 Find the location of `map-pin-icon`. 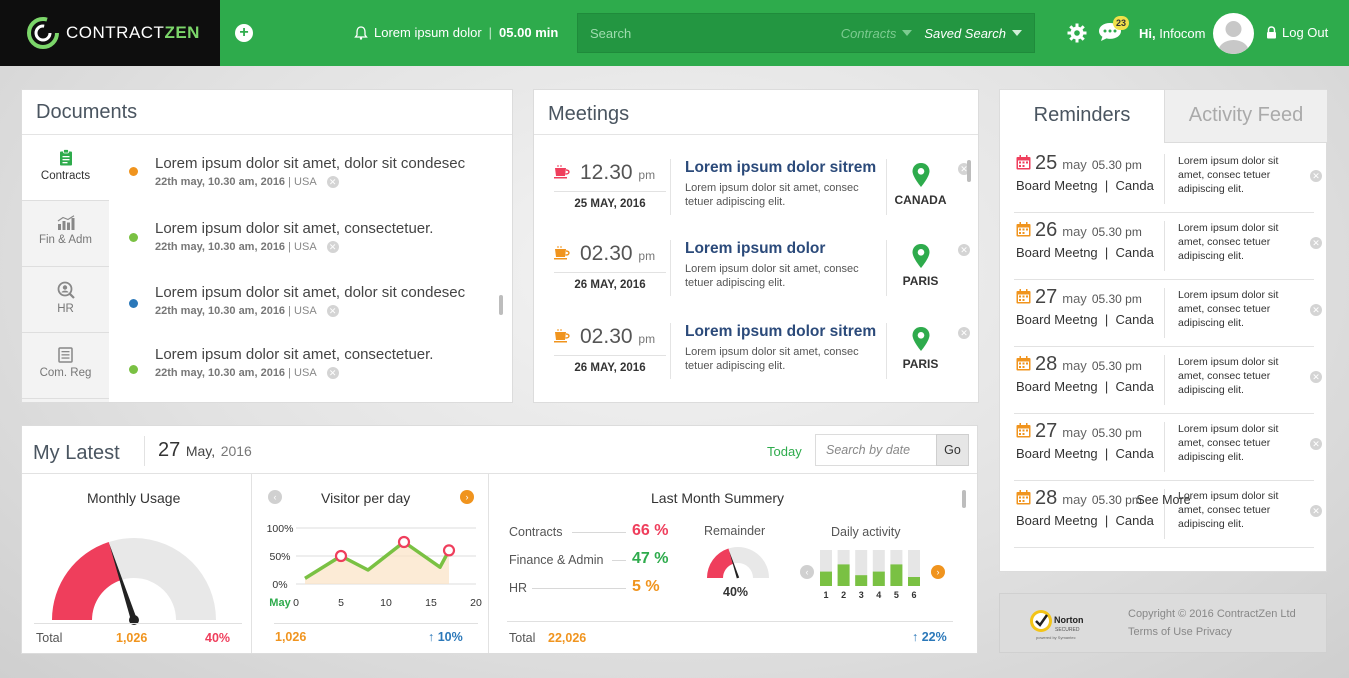

map-pin-icon is located at coordinates (920, 175).